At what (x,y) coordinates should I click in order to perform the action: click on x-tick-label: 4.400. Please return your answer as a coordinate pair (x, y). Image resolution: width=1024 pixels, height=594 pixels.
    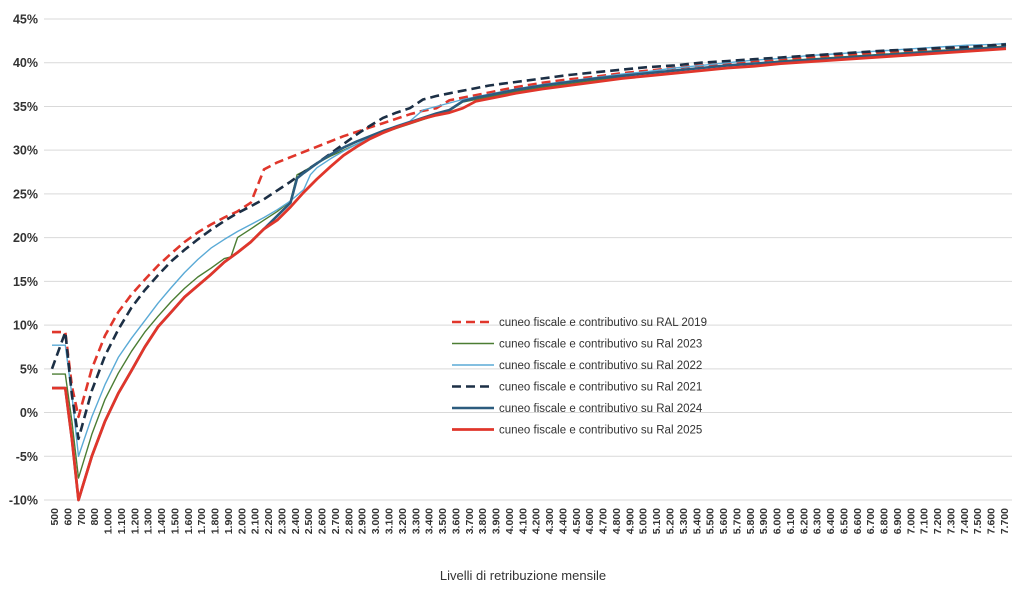
    Looking at the image, I should click on (563, 521).